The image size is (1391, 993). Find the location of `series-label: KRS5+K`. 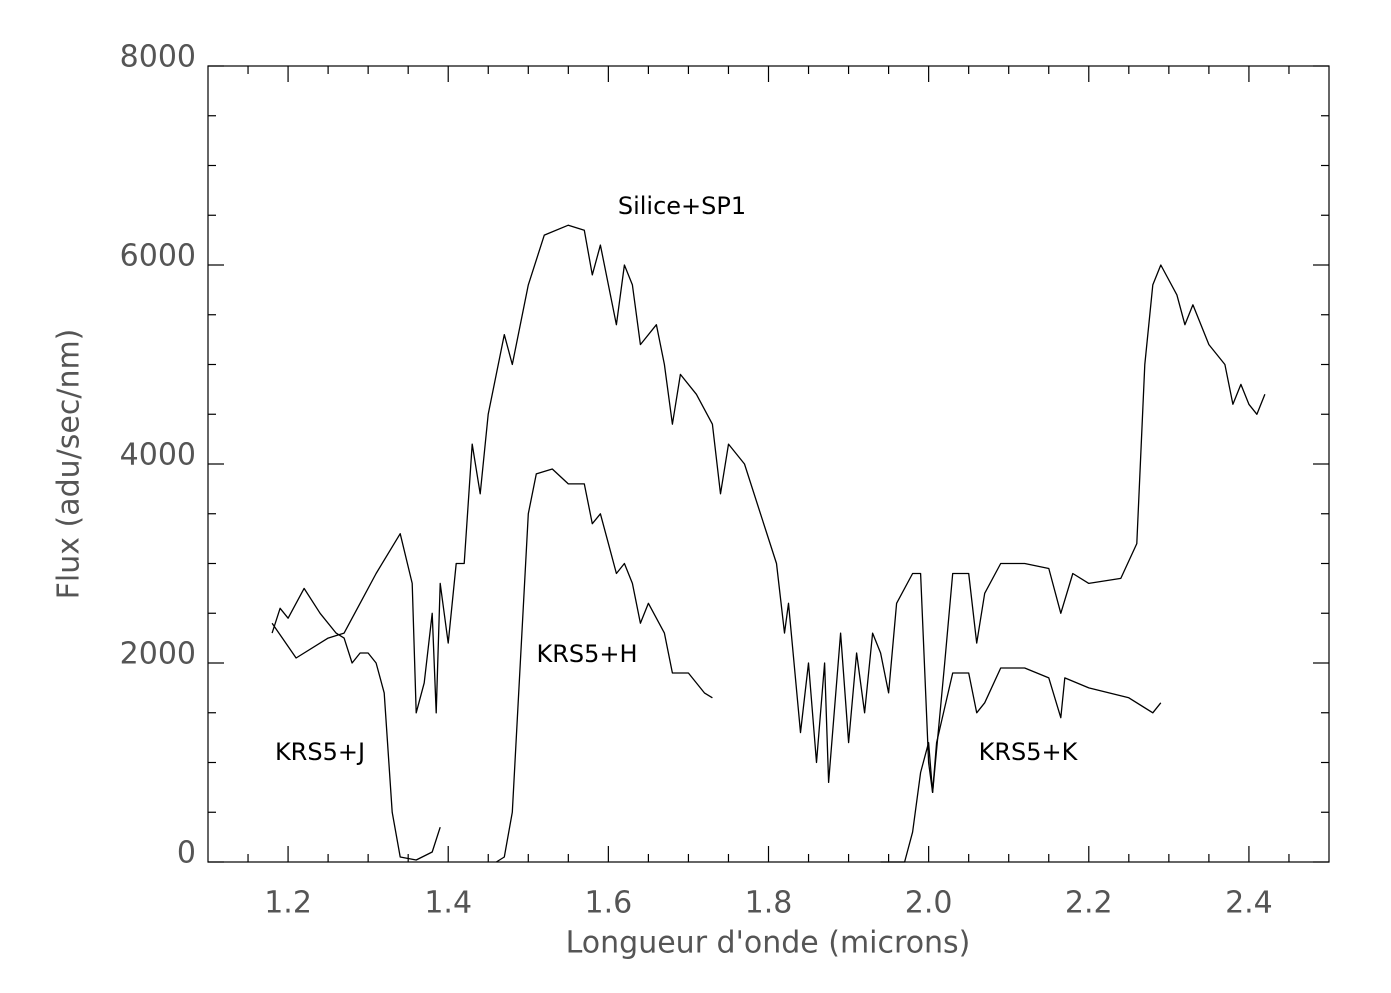

series-label: KRS5+K is located at coordinates (1029, 752).